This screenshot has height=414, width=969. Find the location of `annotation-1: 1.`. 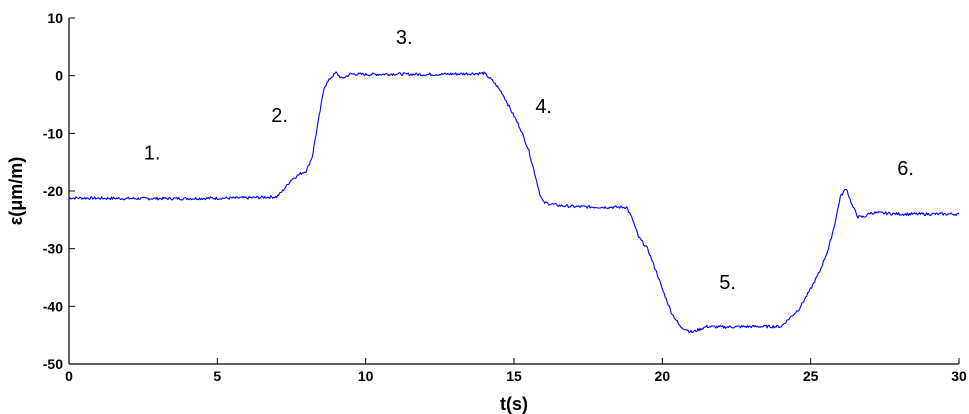

annotation-1: 1. is located at coordinates (152, 153).